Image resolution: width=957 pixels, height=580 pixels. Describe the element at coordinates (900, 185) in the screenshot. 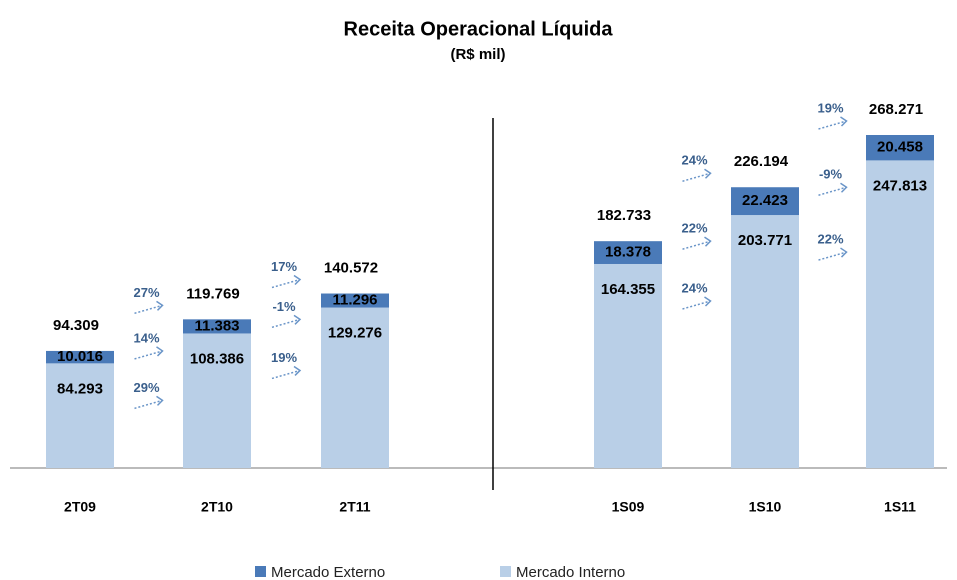

I see `value-label: 247.813` at that location.